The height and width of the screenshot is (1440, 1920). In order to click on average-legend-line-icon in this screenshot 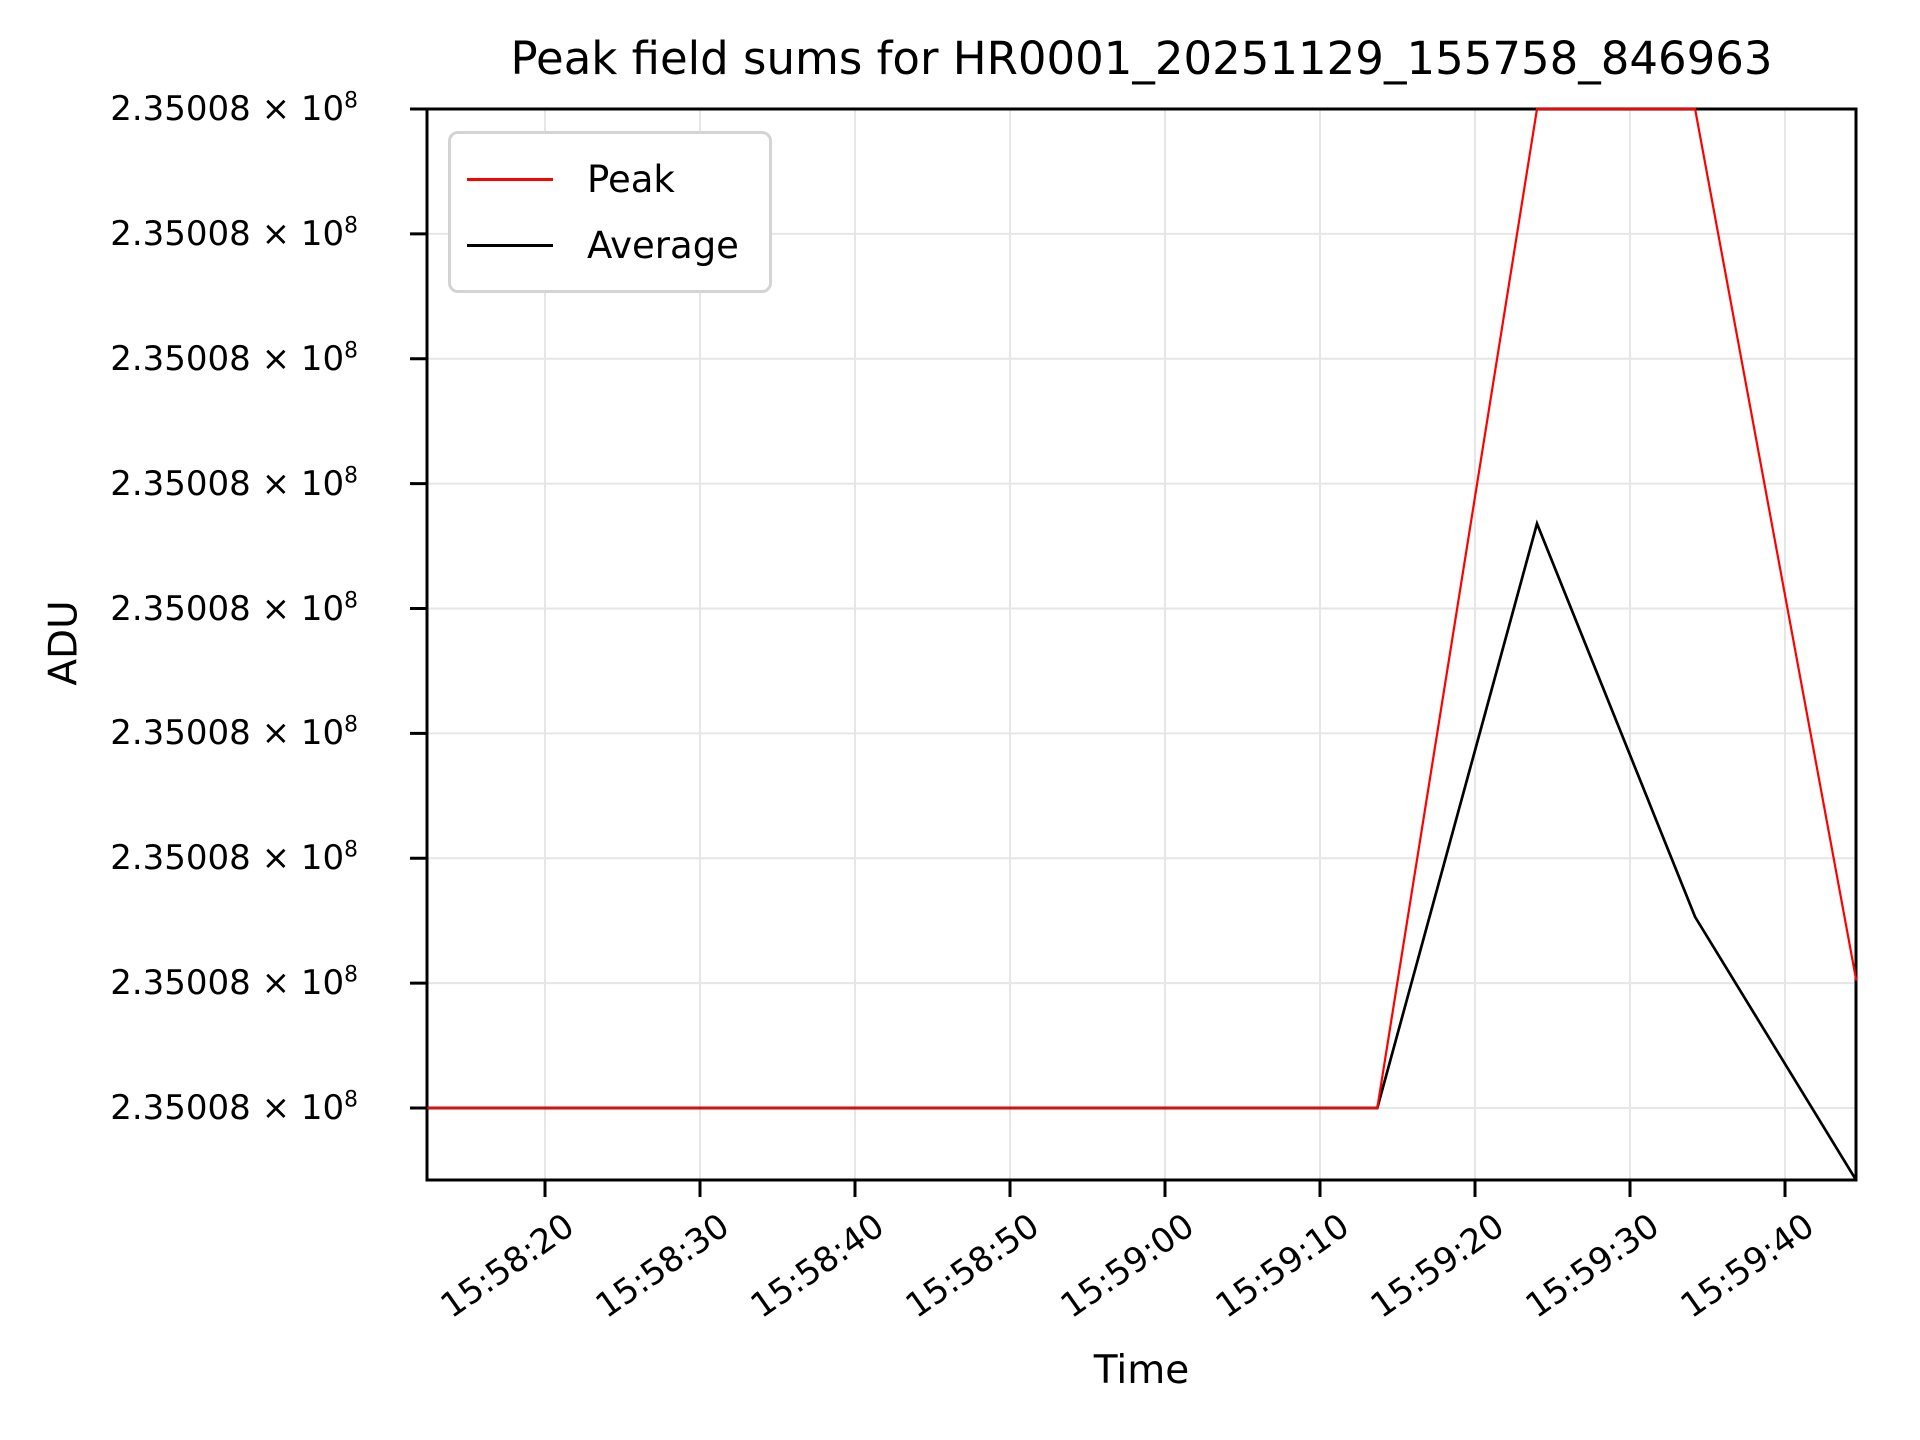, I will do `click(510, 245)`.